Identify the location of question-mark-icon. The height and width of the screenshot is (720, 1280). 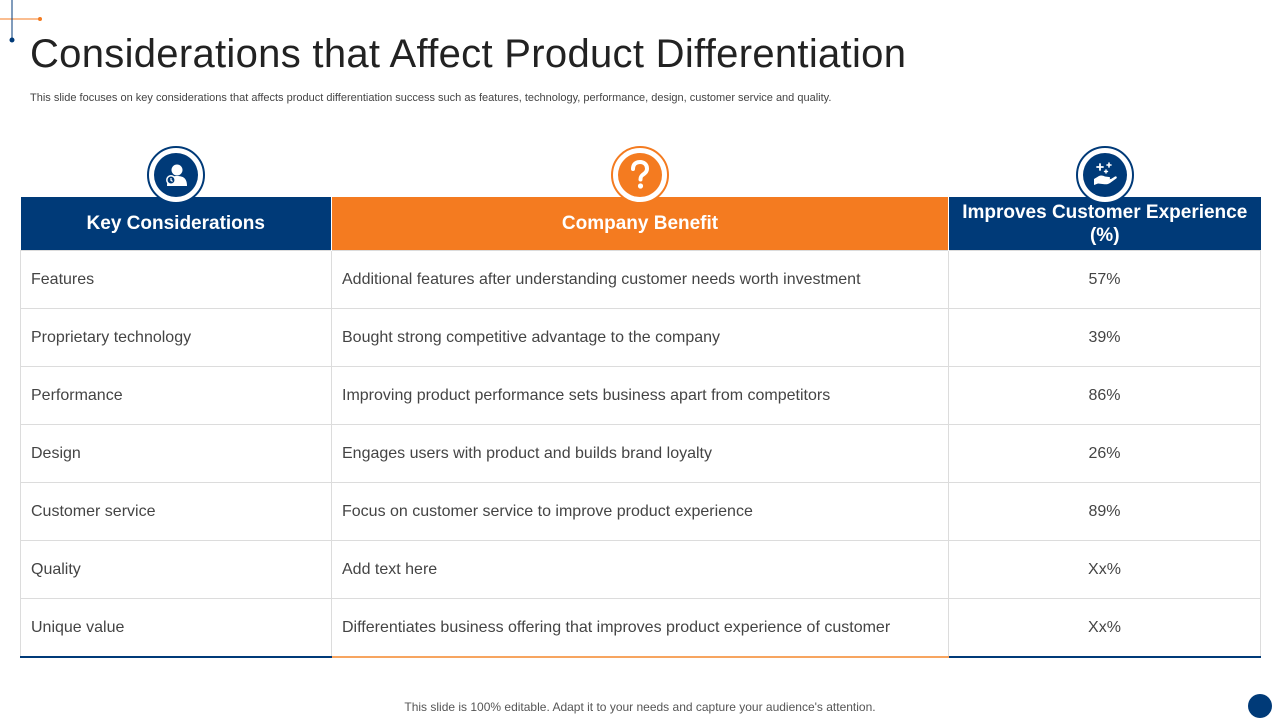
(640, 175).